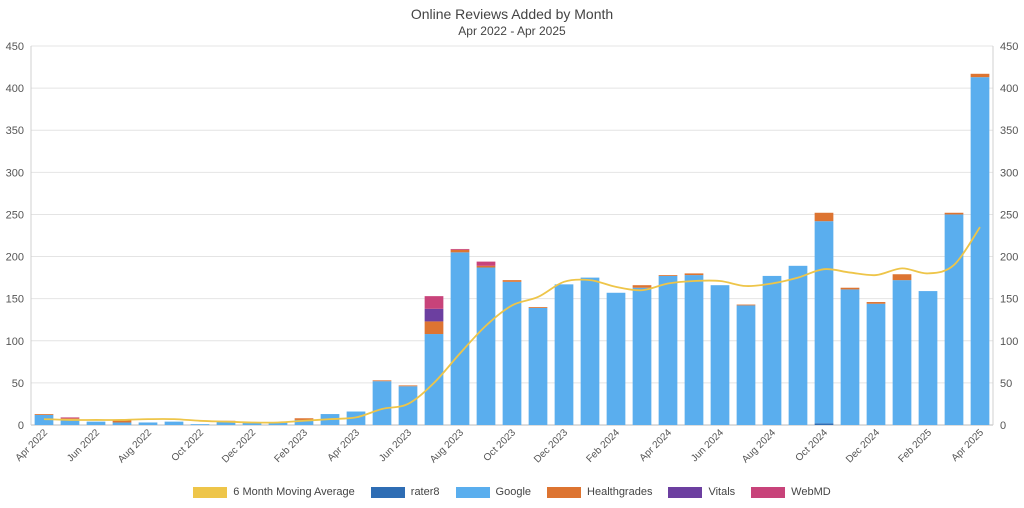 Image resolution: width=1024 pixels, height=508 pixels. I want to click on x-tick-label: Jun 2023, so click(395, 445).